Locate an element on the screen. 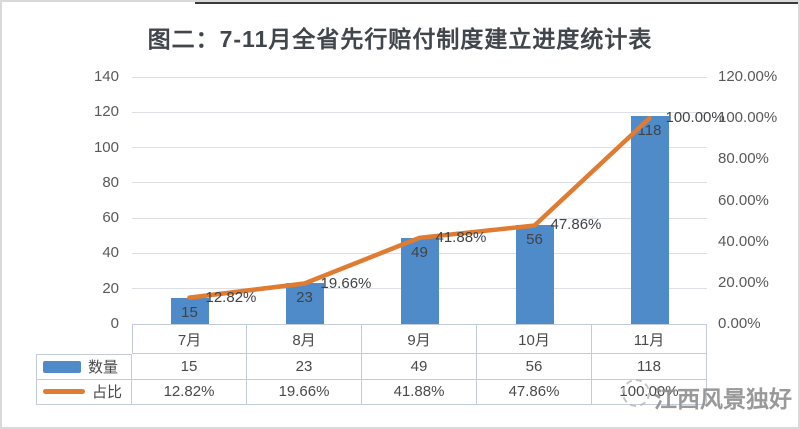 This screenshot has width=800, height=429. percent-point-label: 19.66% is located at coordinates (346, 283).